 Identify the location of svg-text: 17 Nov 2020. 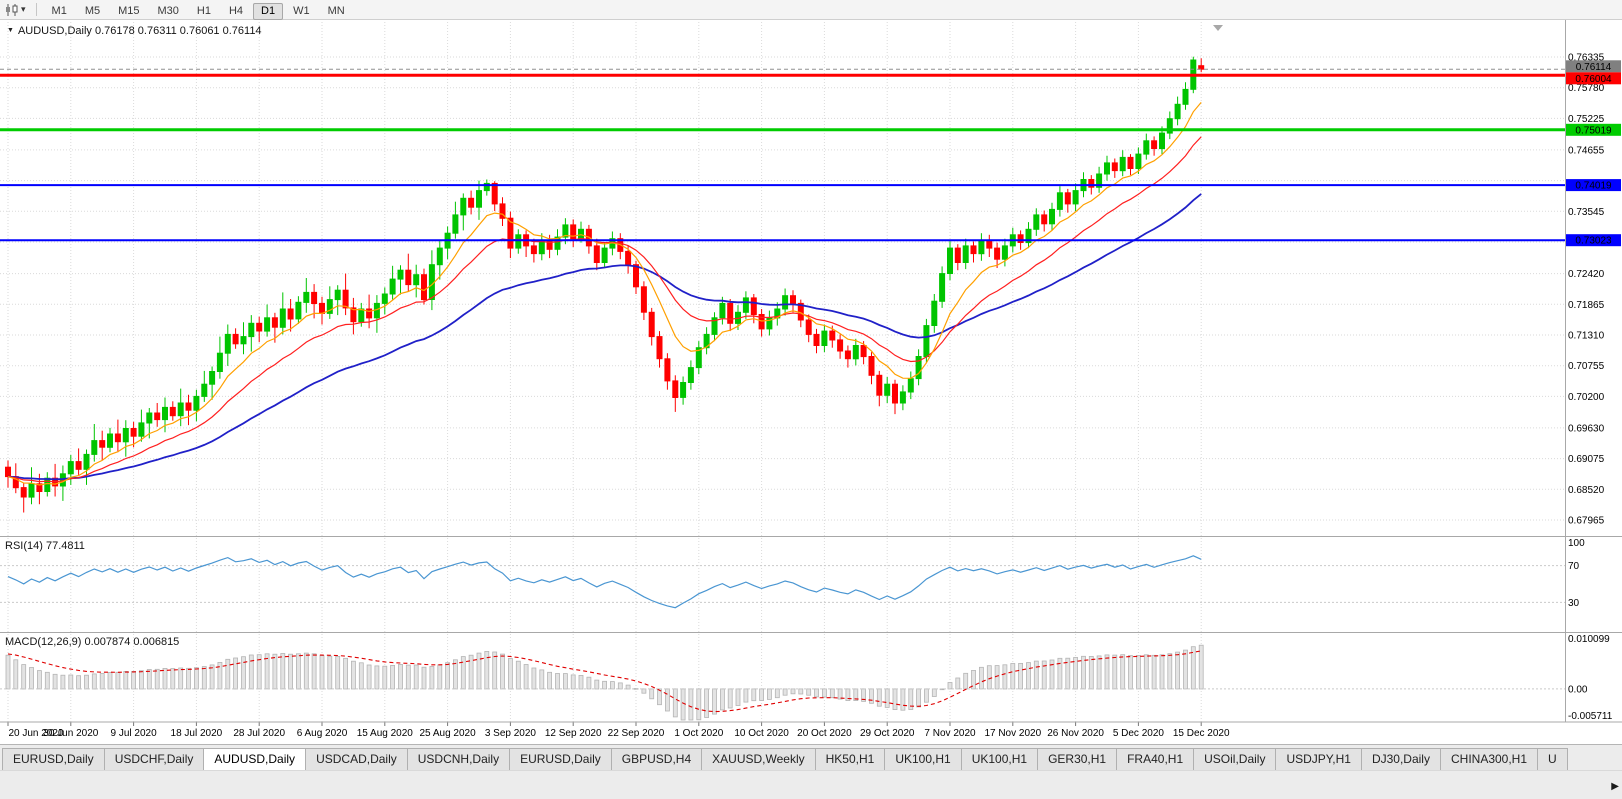
(1012, 733).